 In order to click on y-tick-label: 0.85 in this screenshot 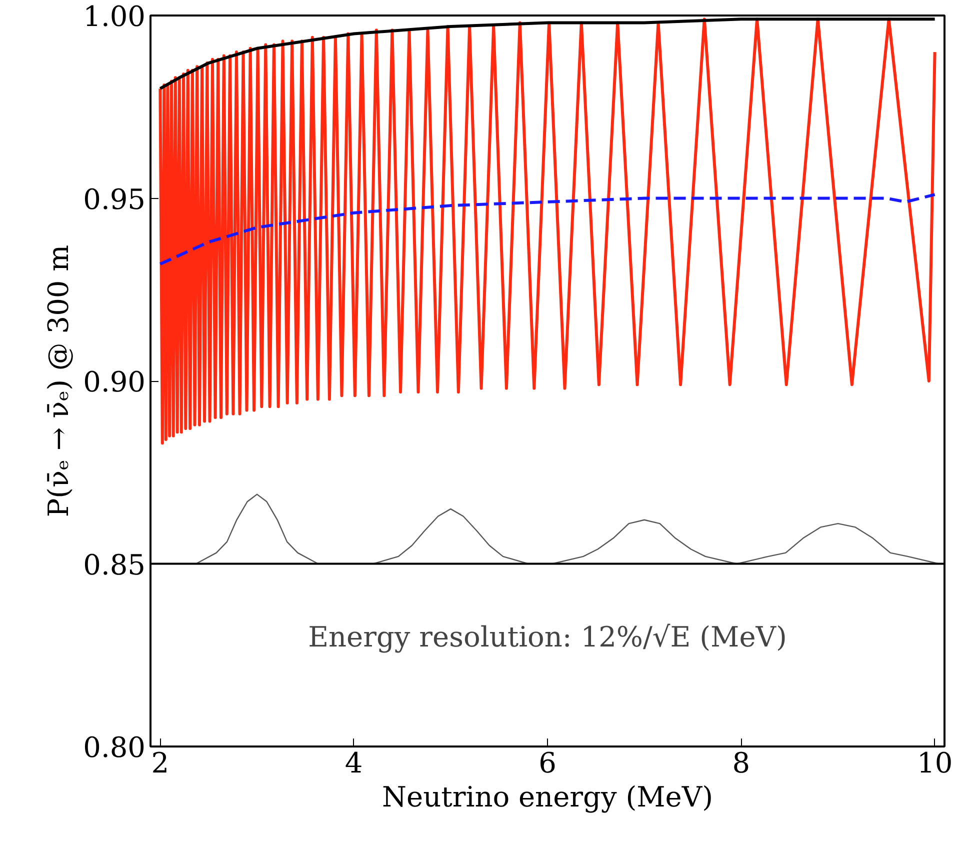, I will do `click(114, 565)`.